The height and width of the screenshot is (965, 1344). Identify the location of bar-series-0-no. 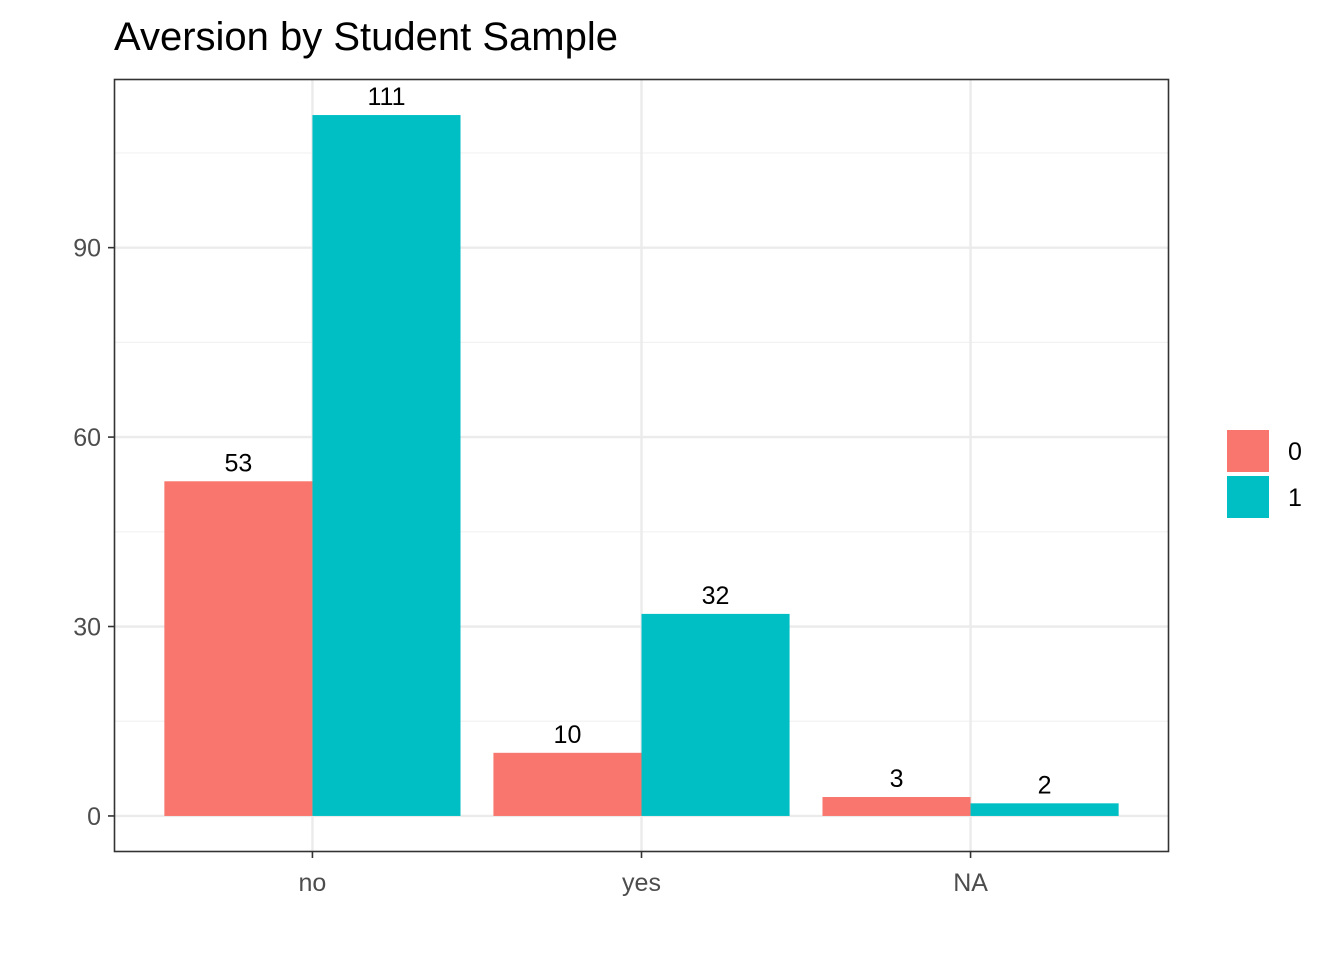
(238, 648).